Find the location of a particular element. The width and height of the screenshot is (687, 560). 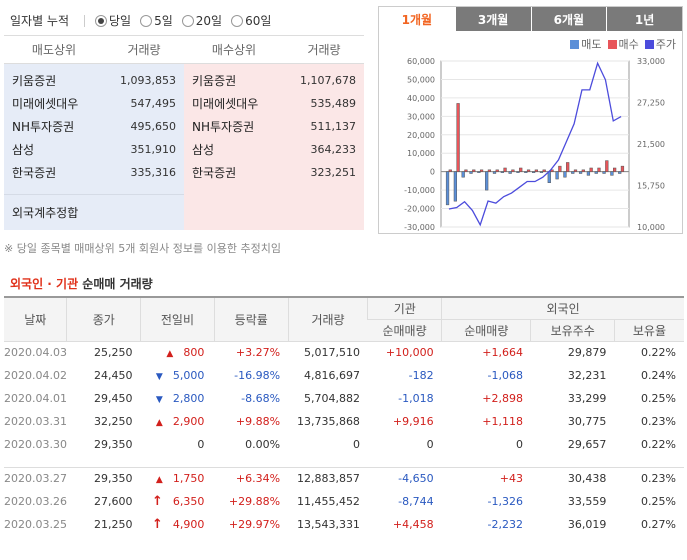

y-left-tick-label: 20,000 is located at coordinates (421, 135).